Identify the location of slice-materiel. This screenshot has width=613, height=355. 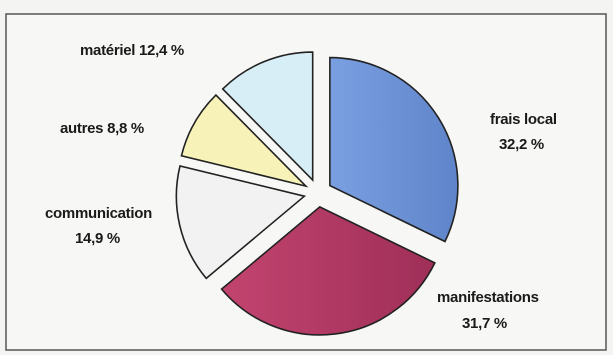
(267, 116).